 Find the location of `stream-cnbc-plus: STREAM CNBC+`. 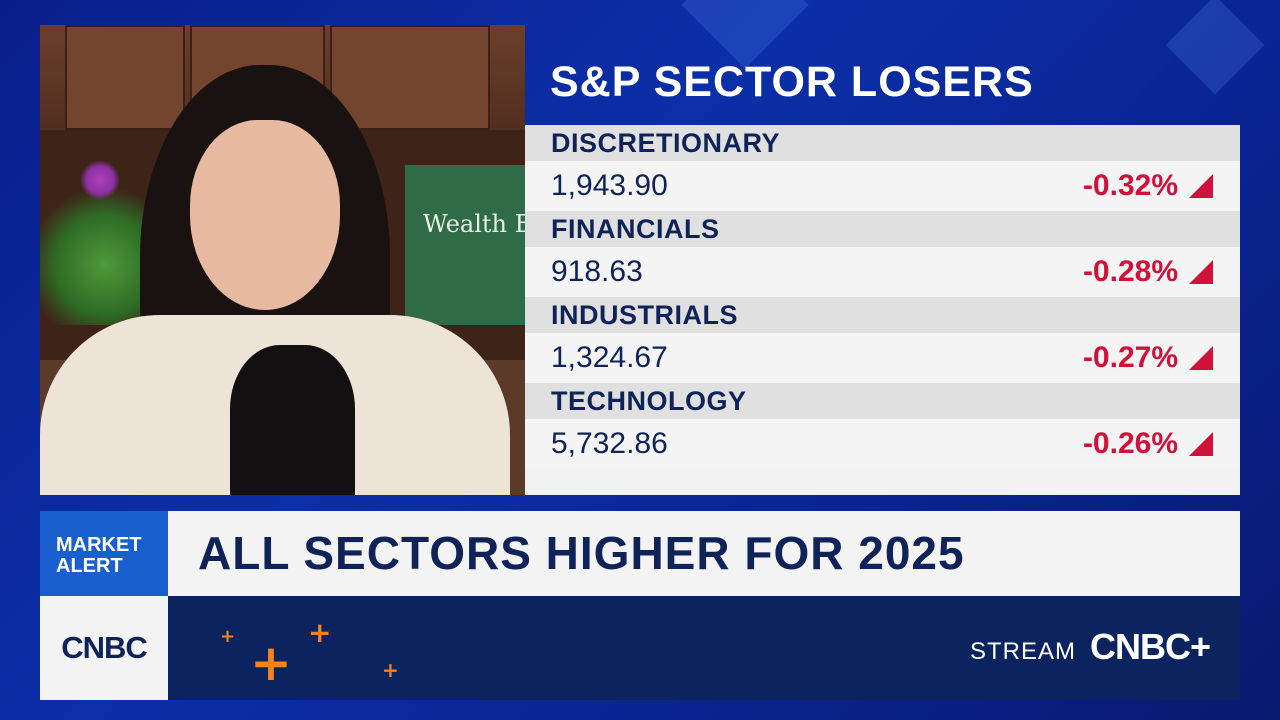

stream-cnbc-plus: STREAM CNBC+ is located at coordinates (1090, 647).